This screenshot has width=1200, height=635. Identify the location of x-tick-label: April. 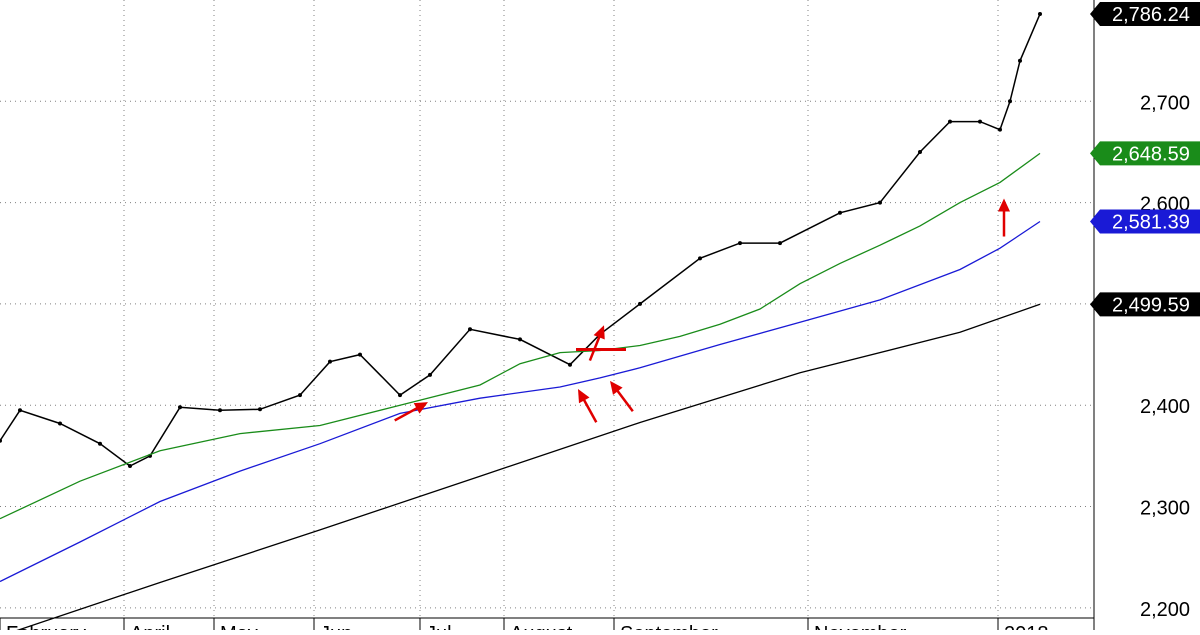
(150, 626).